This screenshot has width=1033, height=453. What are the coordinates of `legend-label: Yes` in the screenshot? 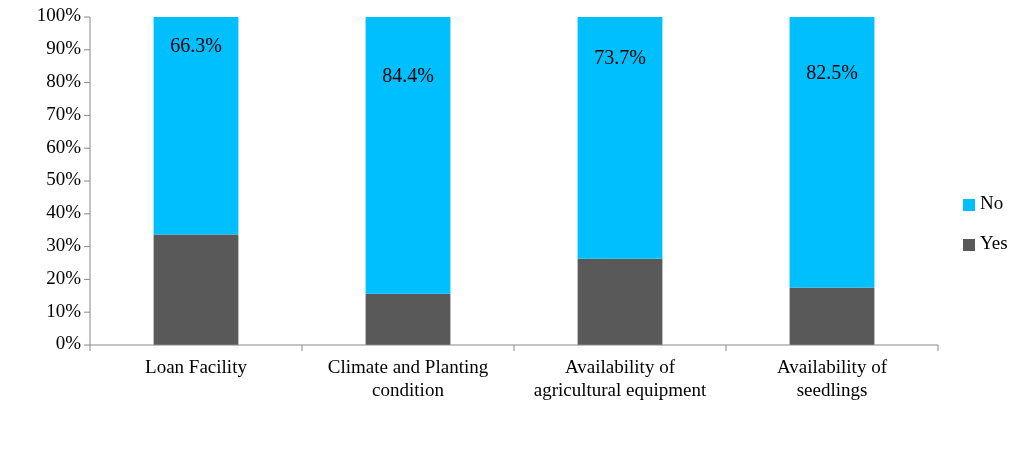 It's located at (994, 243).